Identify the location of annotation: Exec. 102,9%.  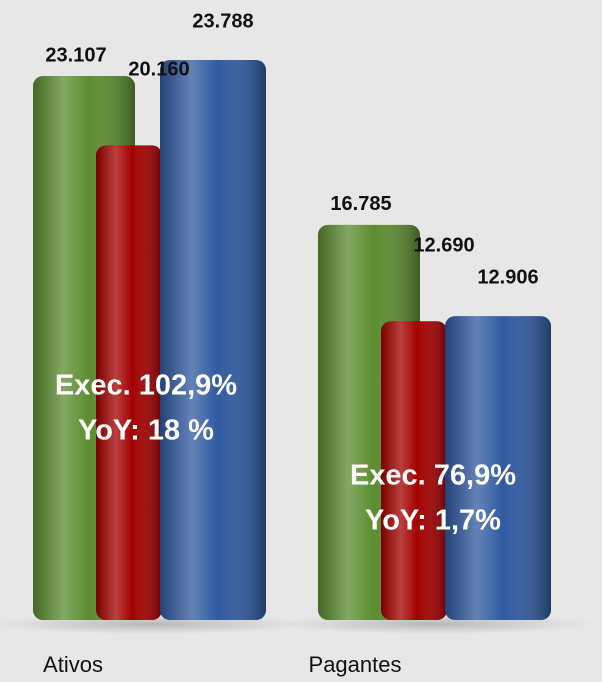
(146, 386).